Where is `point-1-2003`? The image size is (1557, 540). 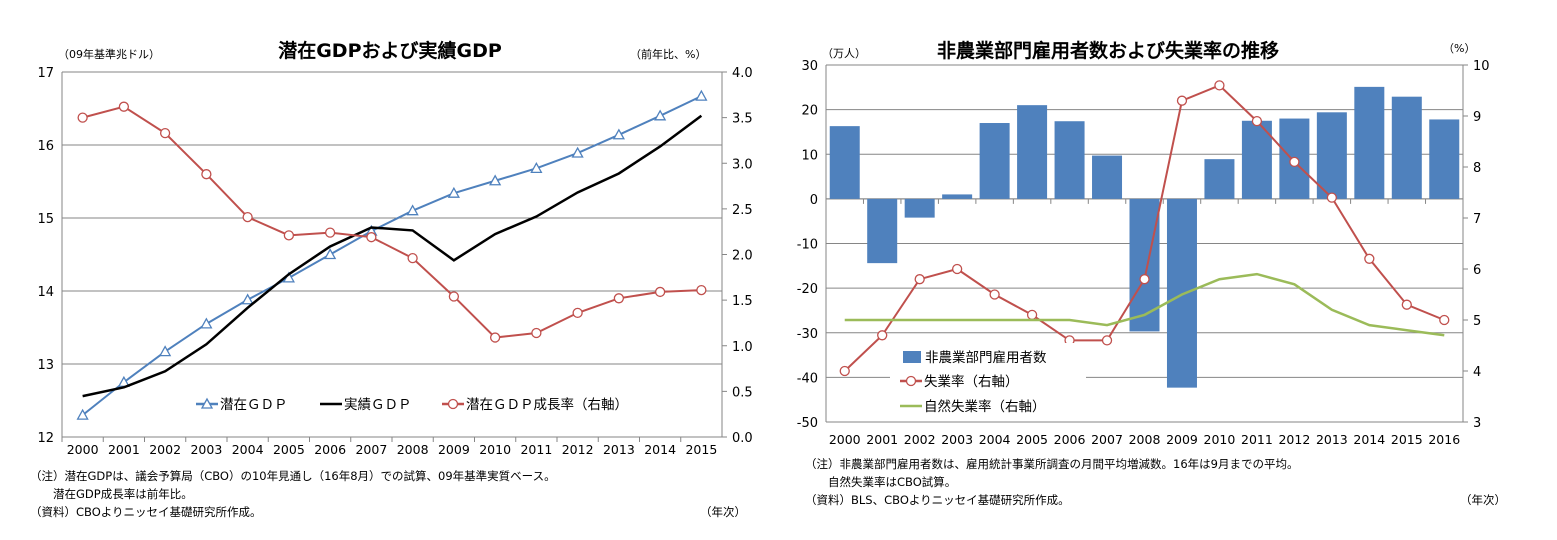
point-1-2003 is located at coordinates (957, 269).